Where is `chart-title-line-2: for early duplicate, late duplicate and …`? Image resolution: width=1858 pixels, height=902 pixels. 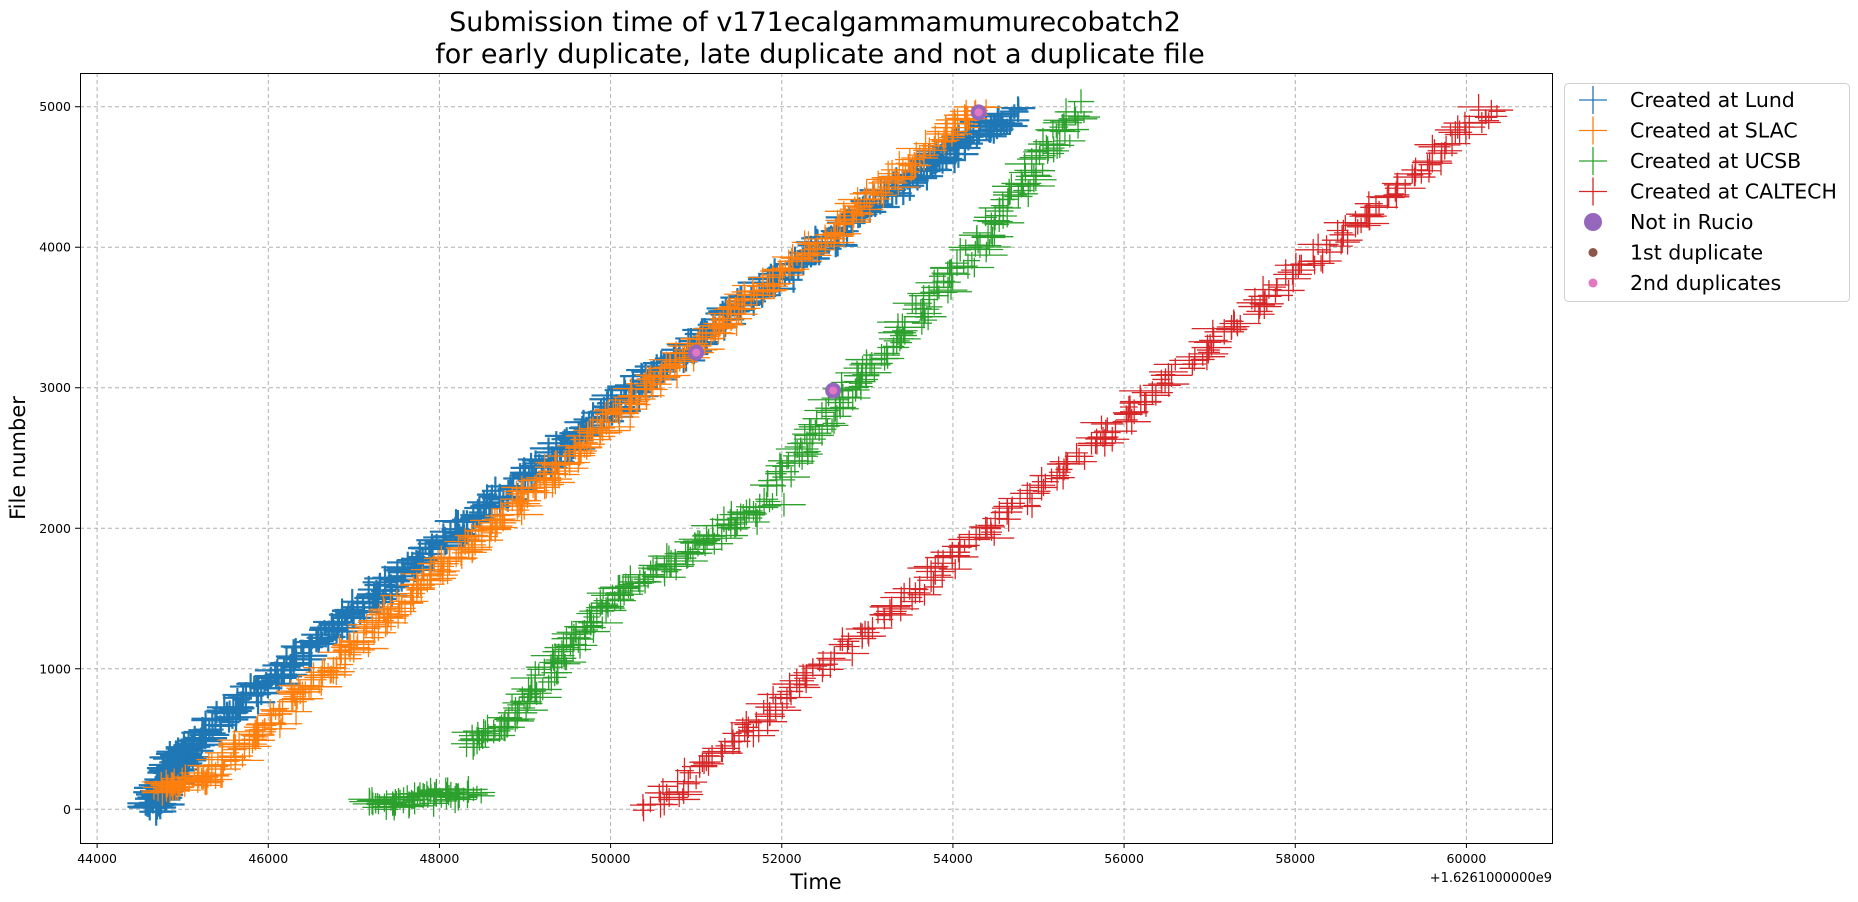 chart-title-line-2: for early duplicate, late duplicate and … is located at coordinates (820, 54).